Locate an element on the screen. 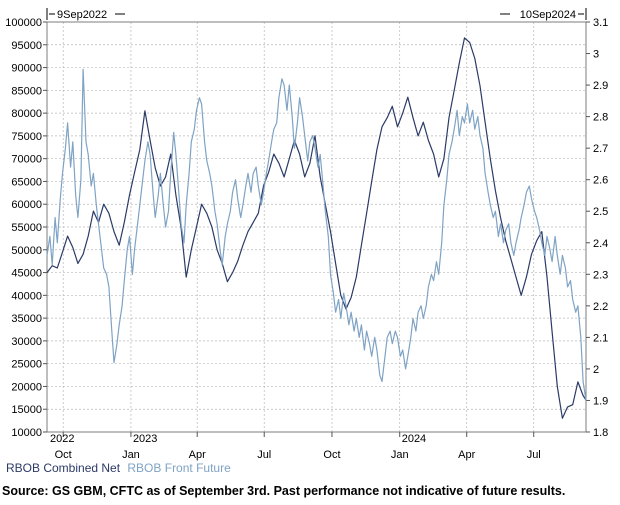 The width and height of the screenshot is (620, 505). legend-series-combined-net: RBOB Combined Net is located at coordinates (63, 468).